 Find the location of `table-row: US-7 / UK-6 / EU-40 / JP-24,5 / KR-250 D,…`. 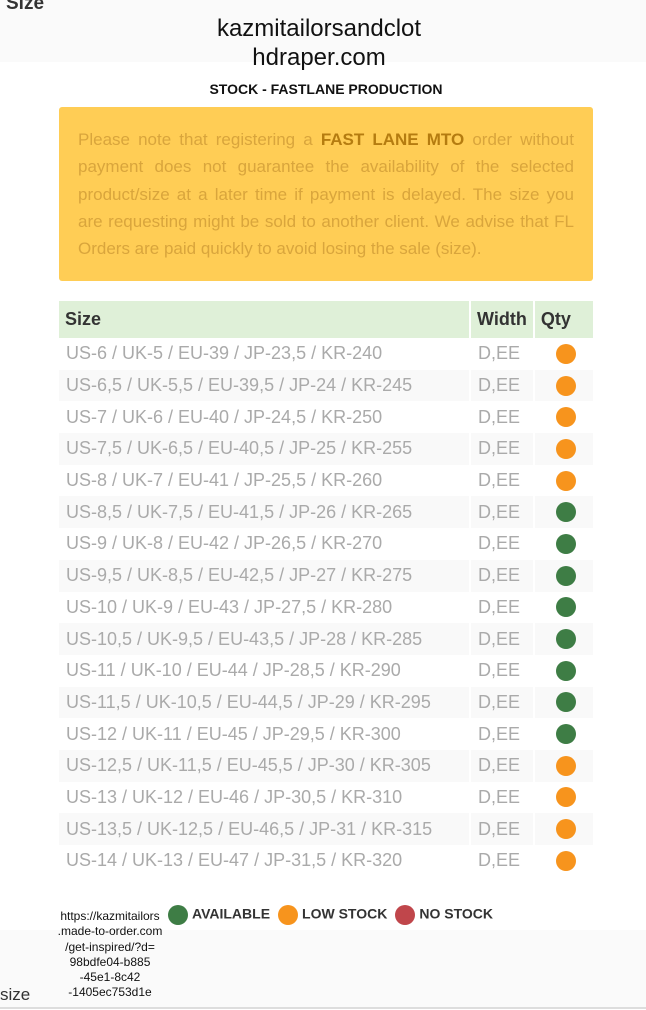

table-row: US-7 / UK-6 / EU-40 / JP-24,5 / KR-250 D,… is located at coordinates (326, 417).